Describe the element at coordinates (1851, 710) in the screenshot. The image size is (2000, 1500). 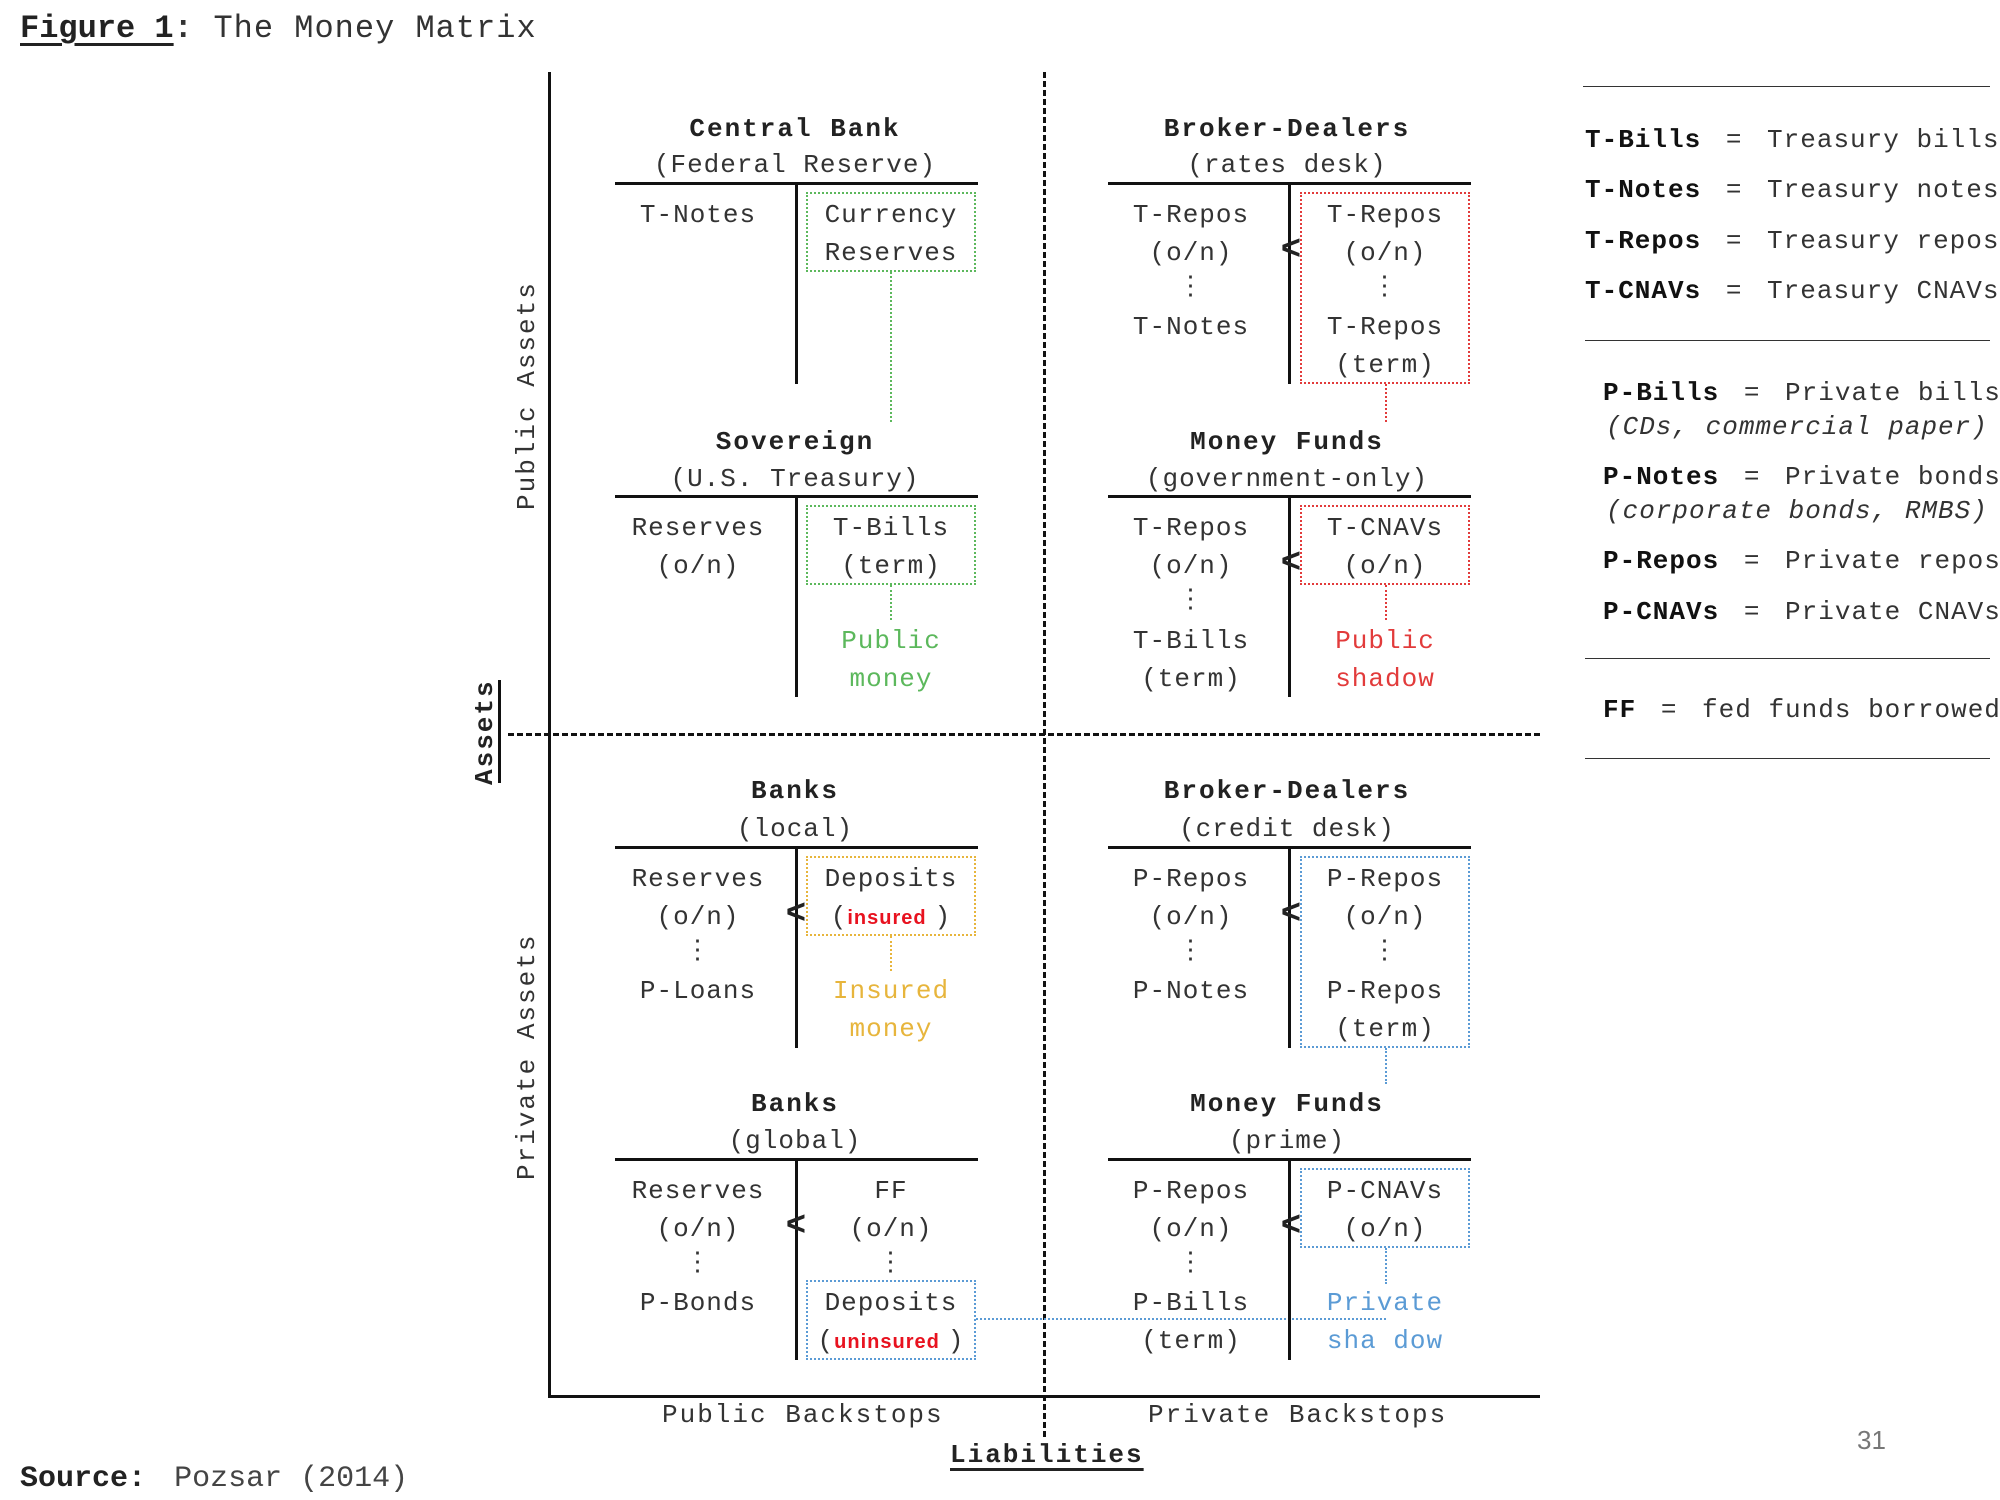
I see `glossary-def: fed funds borrowed` at that location.